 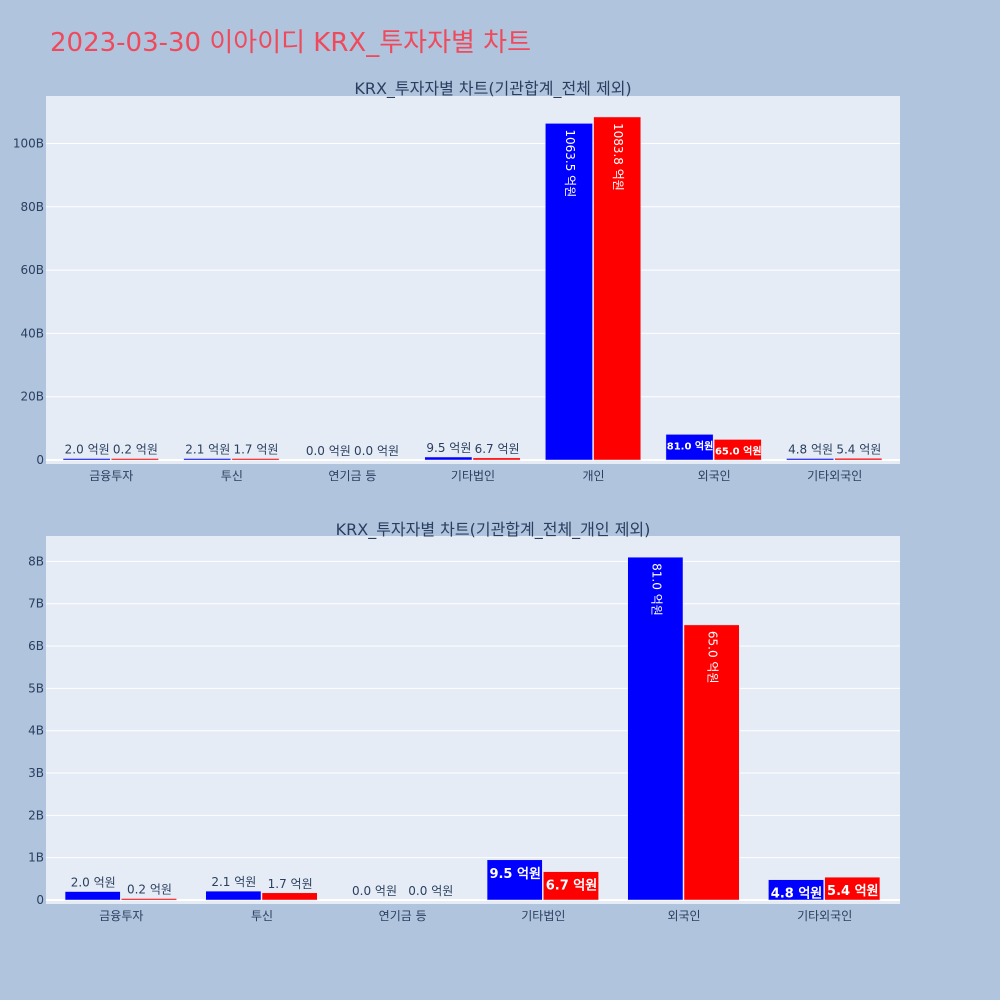 I want to click on y-tick-label: 60B, so click(x=32, y=270).